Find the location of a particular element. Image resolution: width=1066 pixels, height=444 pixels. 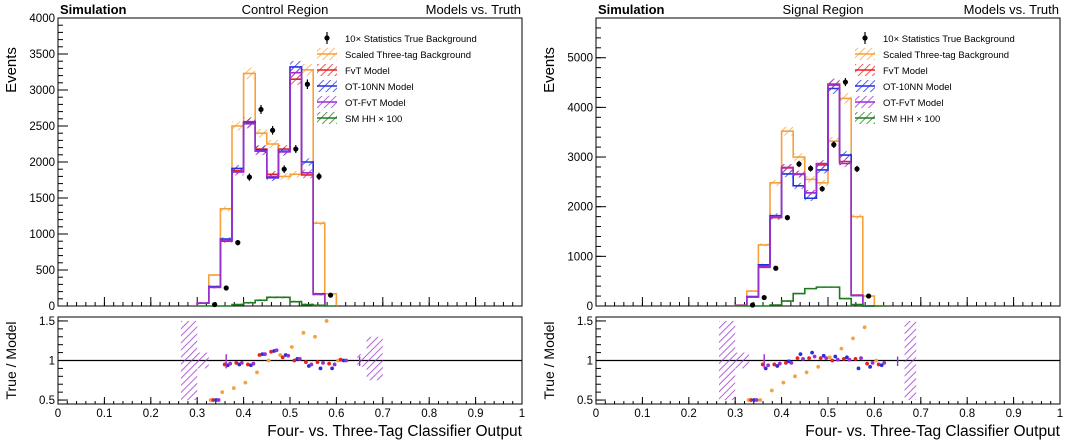

y-tick-label: 3000 is located at coordinates (580, 158).